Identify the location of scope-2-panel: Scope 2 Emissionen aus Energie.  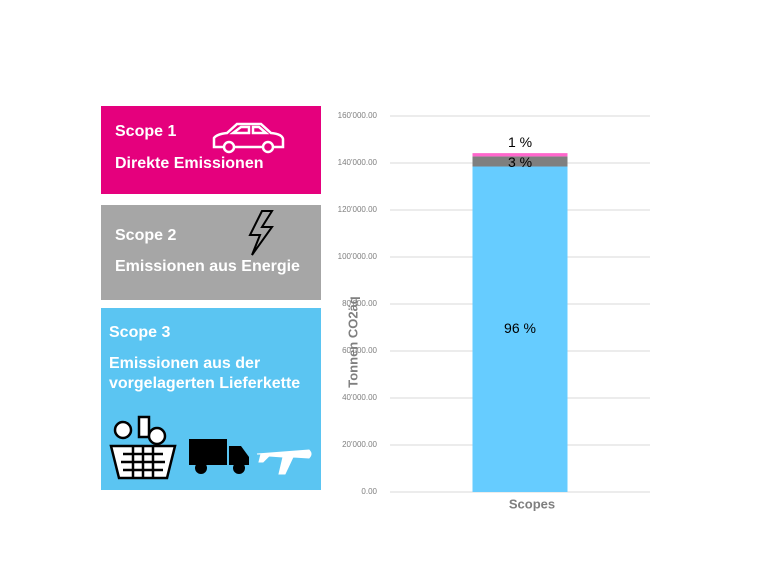
(211, 252).